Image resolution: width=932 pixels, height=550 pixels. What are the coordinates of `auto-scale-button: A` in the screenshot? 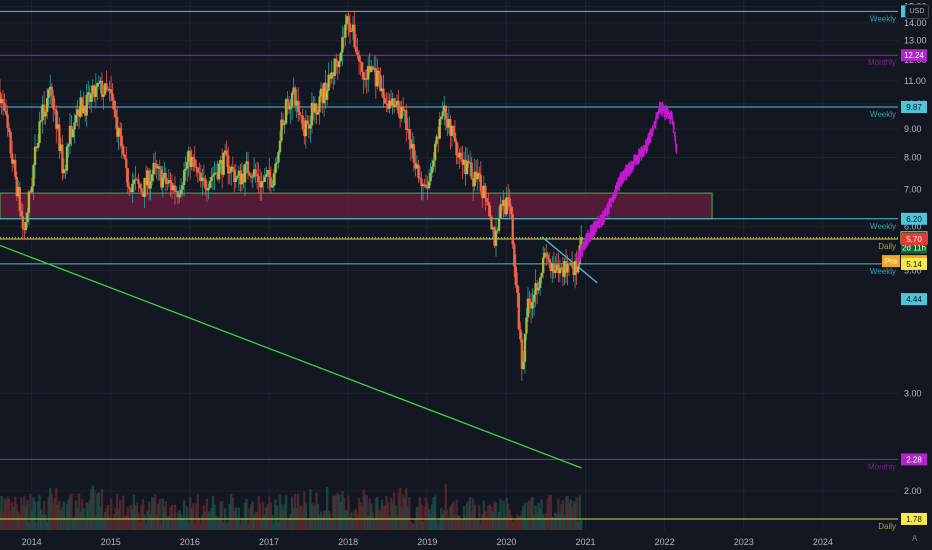 It's located at (915, 538).